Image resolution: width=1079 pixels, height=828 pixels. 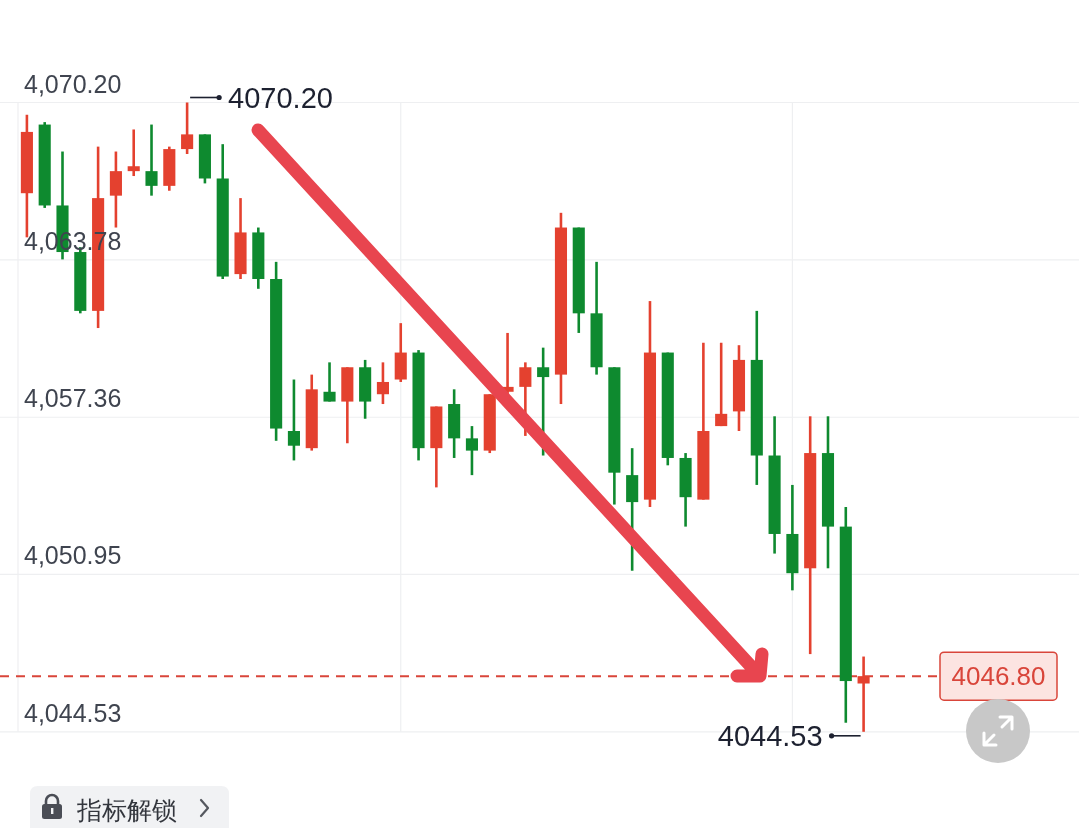 I want to click on note: 4070.20, so click(x=261, y=97).